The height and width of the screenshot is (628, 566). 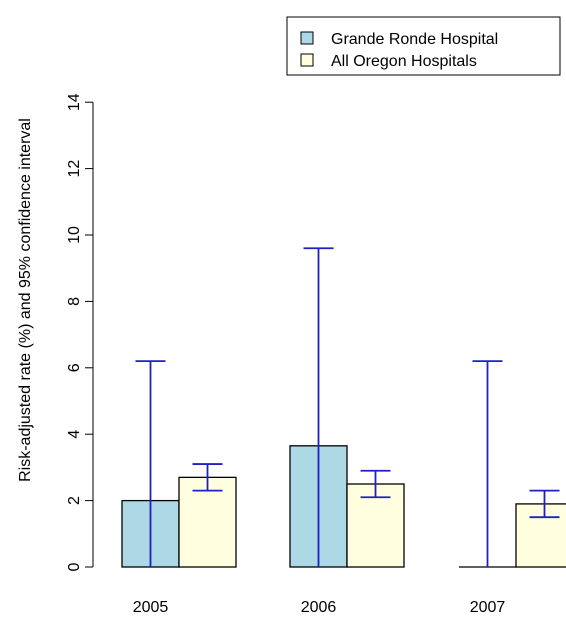 I want to click on legend-label: All Oregon Hospitals, so click(x=404, y=61).